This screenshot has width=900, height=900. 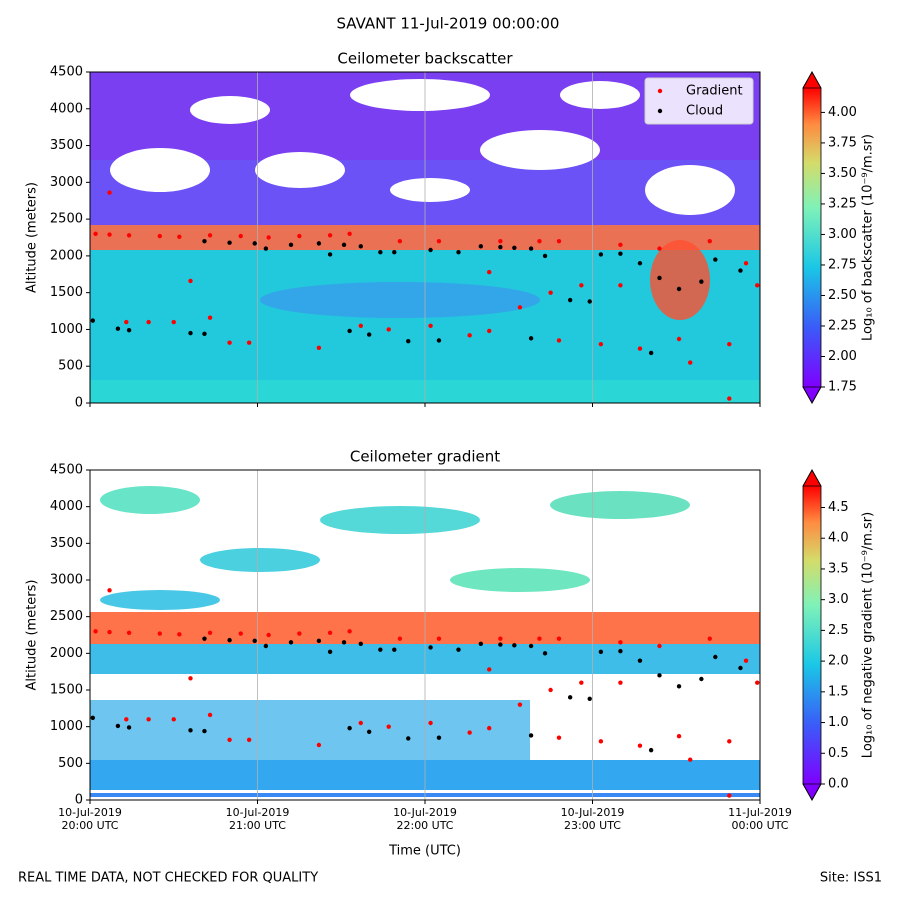 I want to click on colorbar-tick-label: 3.75, so click(x=842, y=142).